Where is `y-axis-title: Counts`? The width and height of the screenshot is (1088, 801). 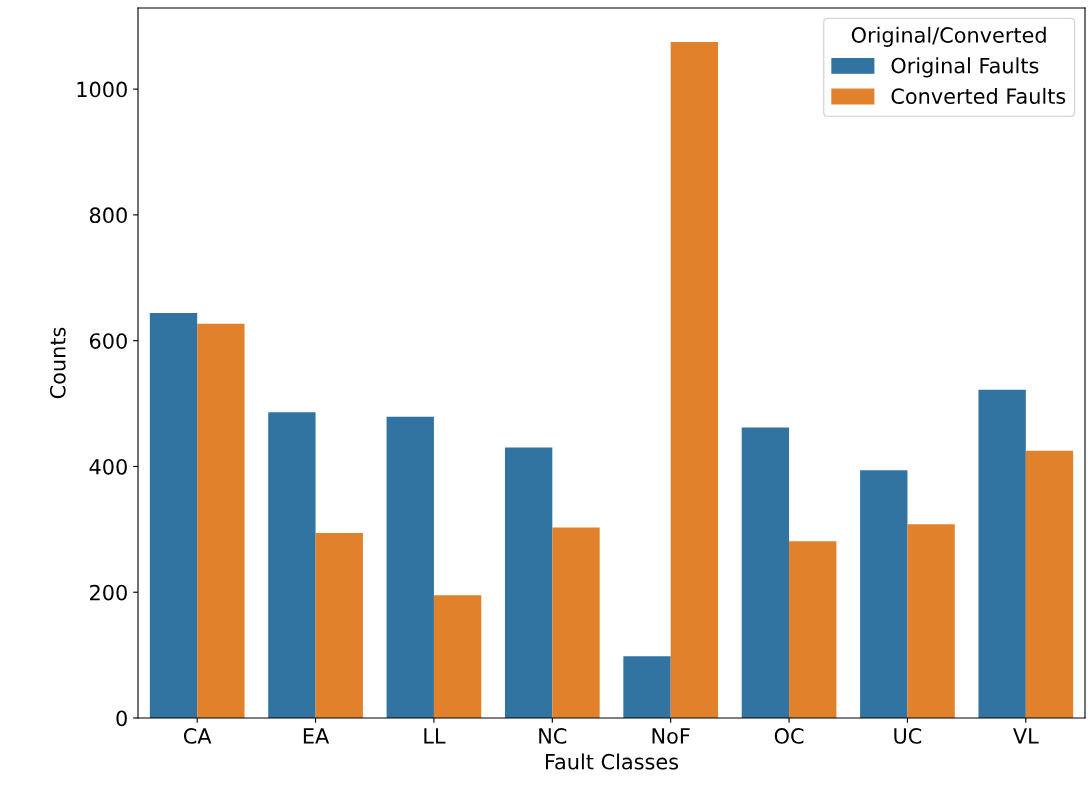 y-axis-title: Counts is located at coordinates (57, 363).